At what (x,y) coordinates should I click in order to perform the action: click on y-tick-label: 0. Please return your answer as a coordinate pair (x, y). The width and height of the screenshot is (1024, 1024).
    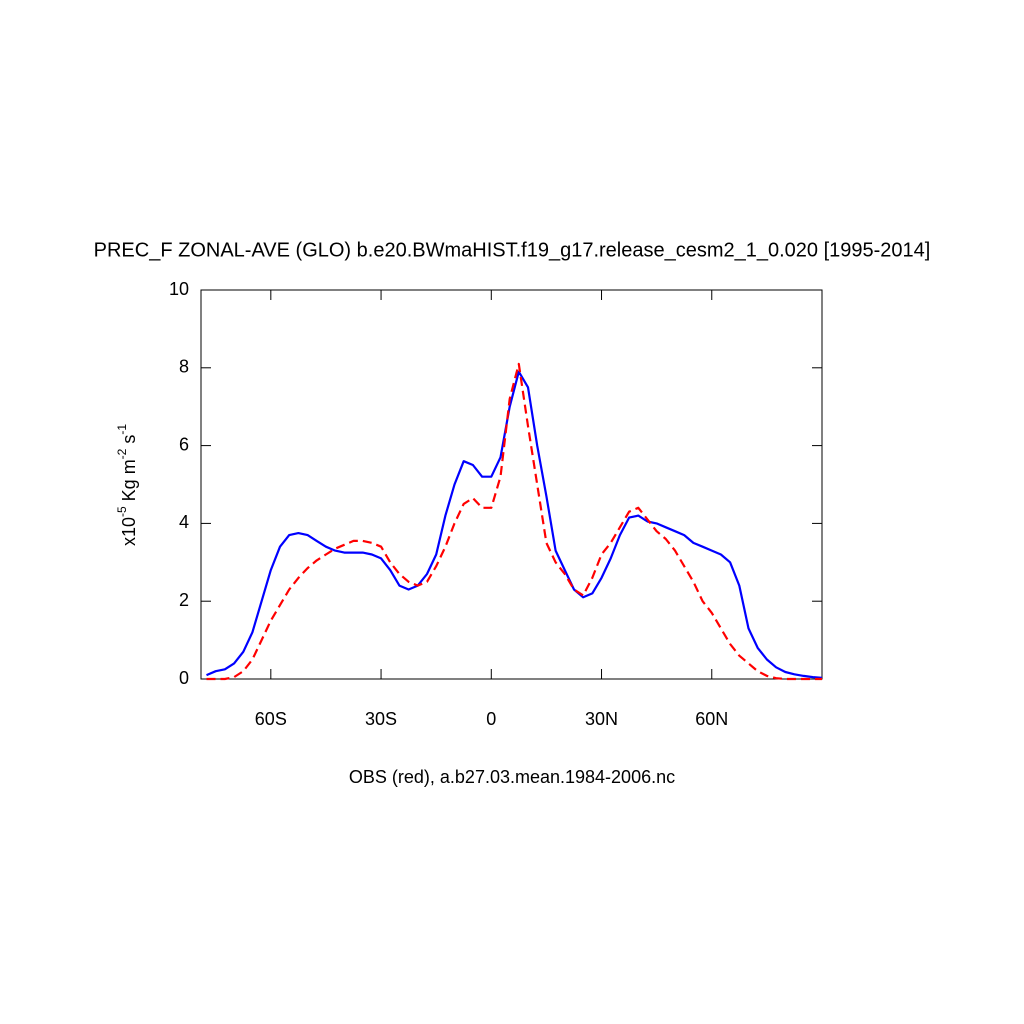
    Looking at the image, I should click on (184, 678).